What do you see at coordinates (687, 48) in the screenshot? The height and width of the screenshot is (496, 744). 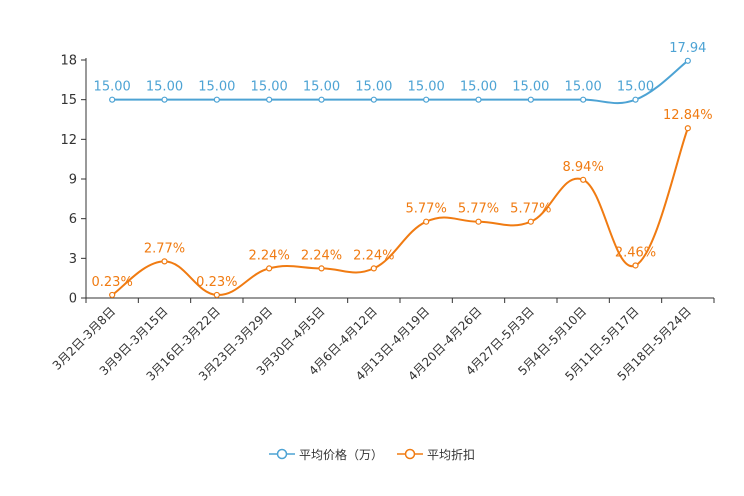 I see `data-label-price: 17.94` at bounding box center [687, 48].